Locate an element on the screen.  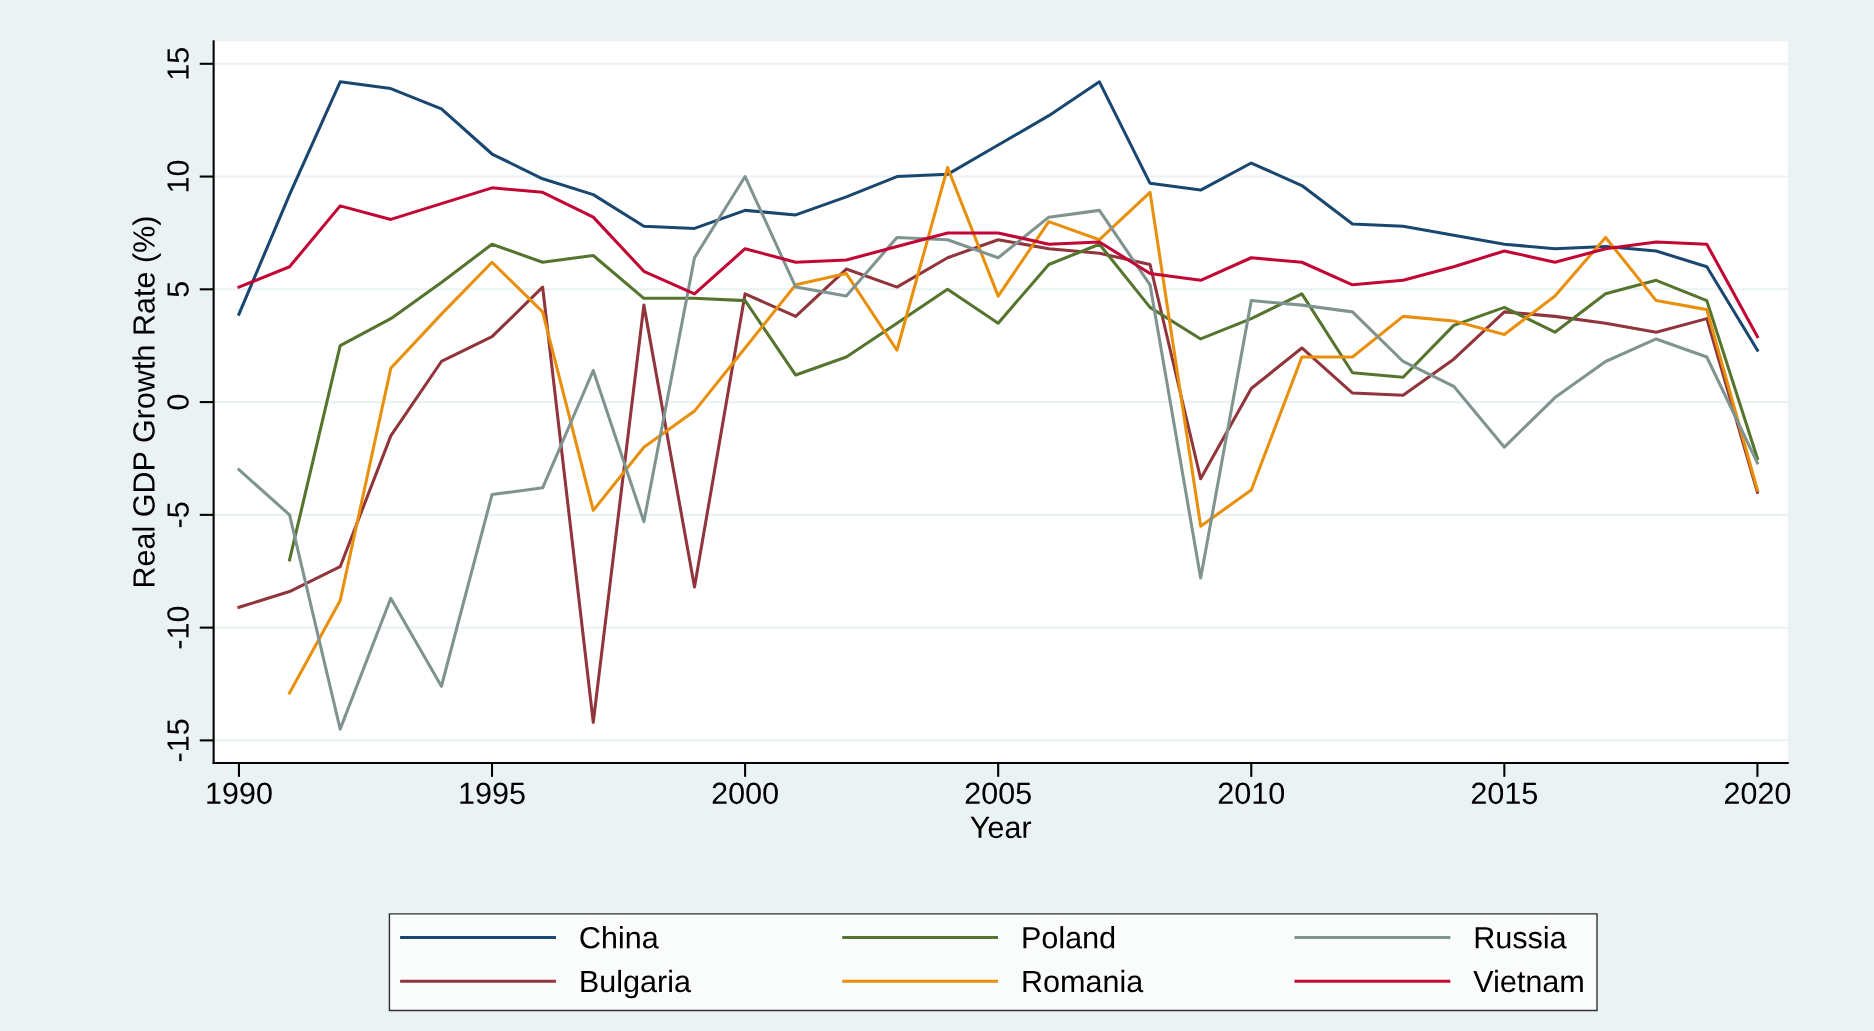
x-tick-label: 2005 is located at coordinates (998, 793).